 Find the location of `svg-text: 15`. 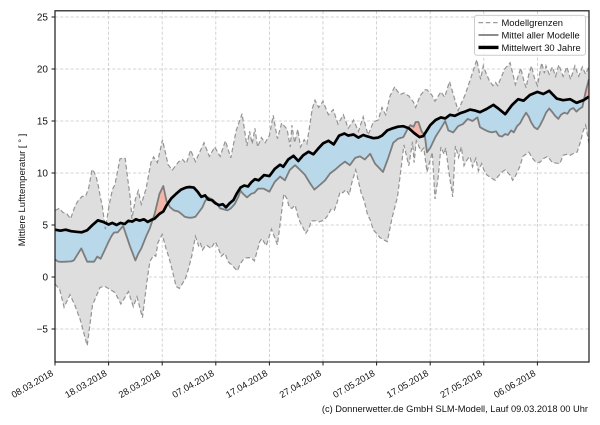

svg-text: 15 is located at coordinates (43, 122).